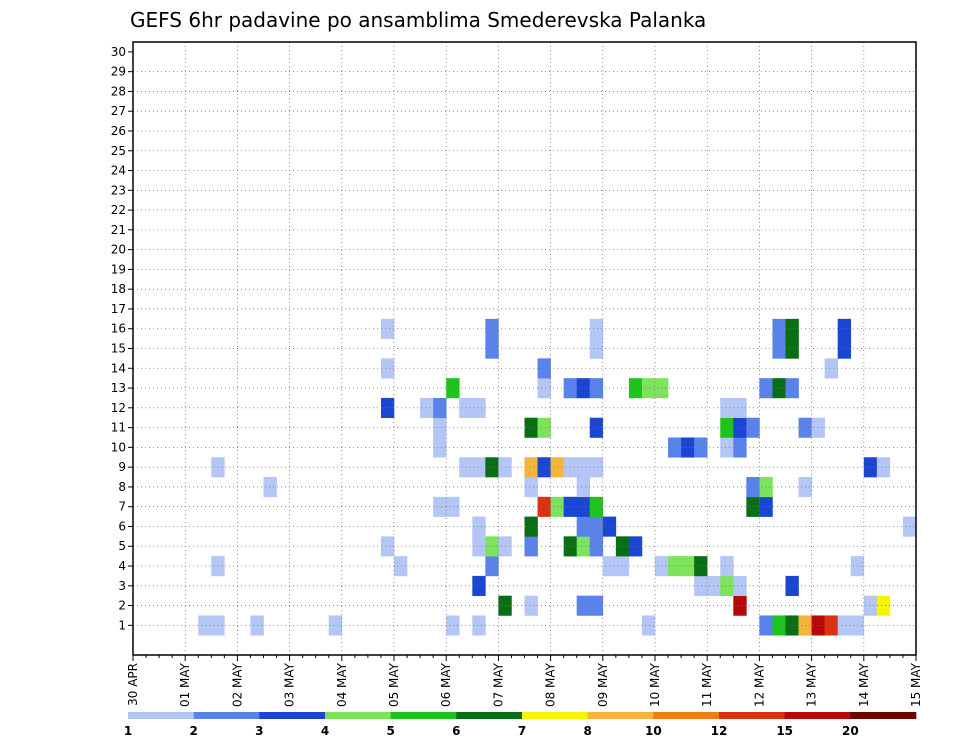  Describe the element at coordinates (446, 684) in the screenshot. I see `x-tick-label: 06 MAY` at that location.